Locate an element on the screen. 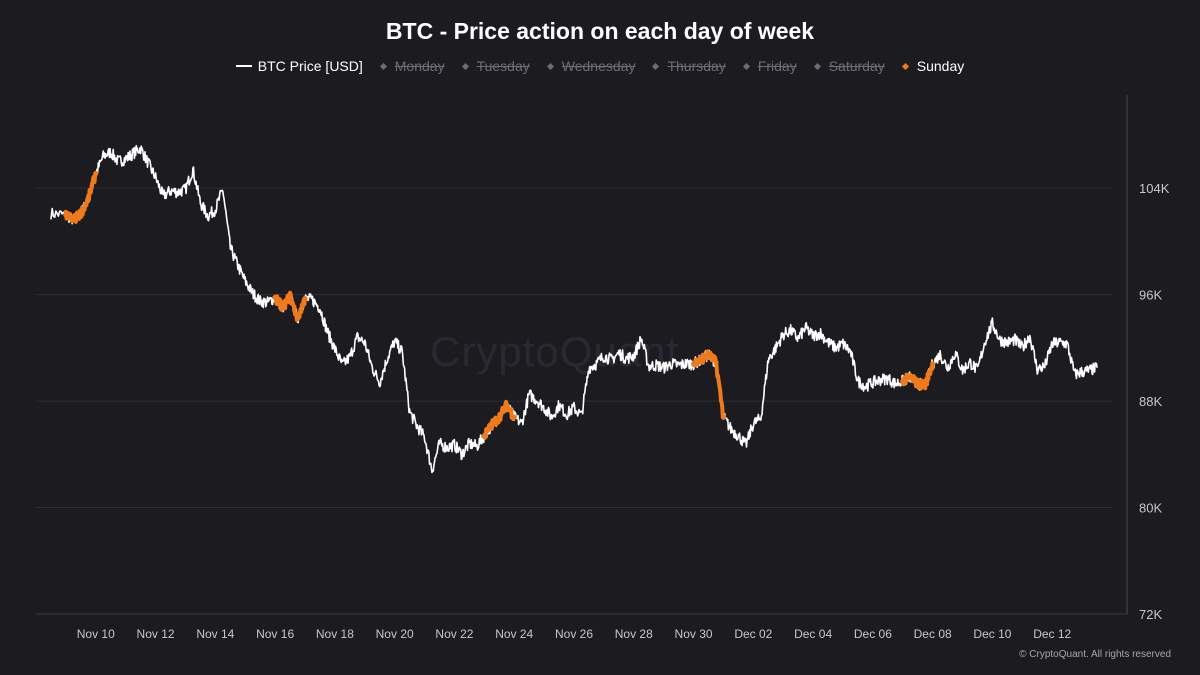  legend-item-thursday: Thursday is located at coordinates (689, 66).